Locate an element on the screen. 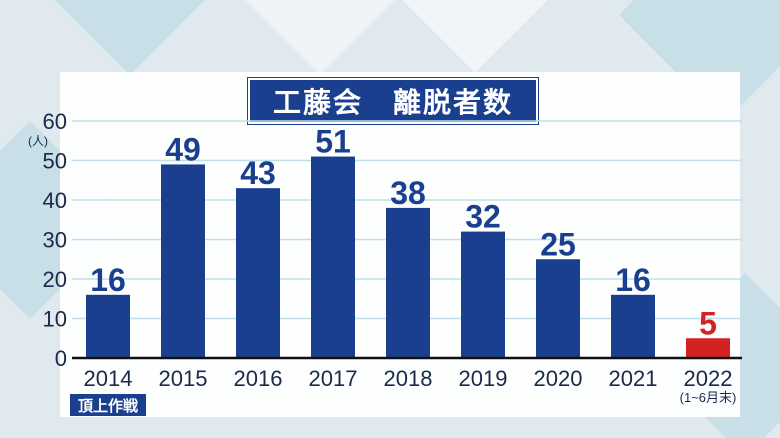 Image resolution: width=780 pixels, height=438 pixels. y-unit-label: (人) is located at coordinates (38, 141).